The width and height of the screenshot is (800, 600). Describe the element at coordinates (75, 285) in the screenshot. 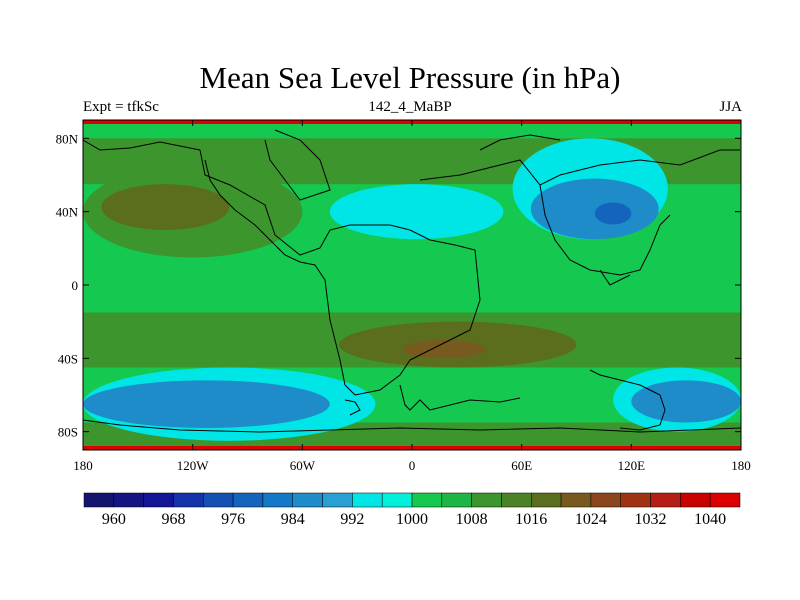

I see `y-tick-label: 0` at that location.